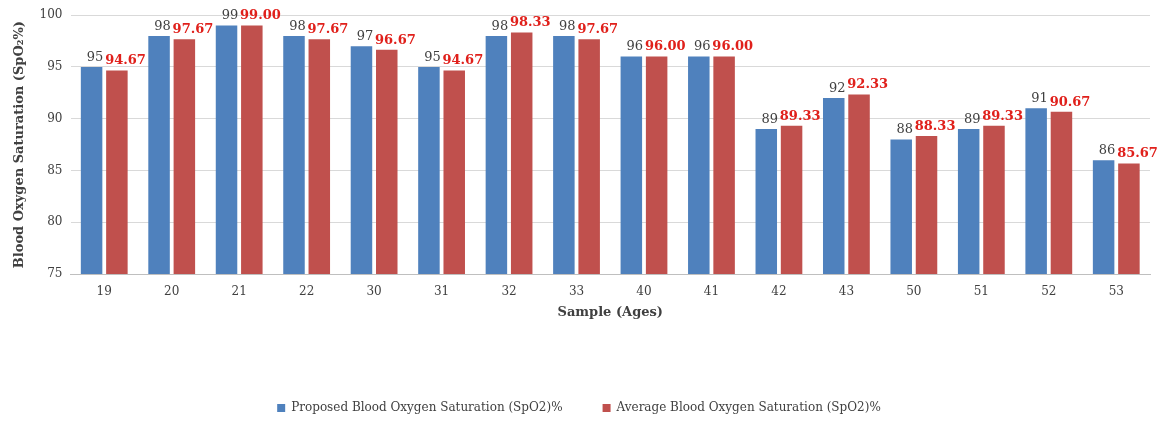 Image resolution: width=1164 pixels, height=432 pixels. What do you see at coordinates (55, 117) in the screenshot?
I see `y-tick-label: 90` at bounding box center [55, 117].